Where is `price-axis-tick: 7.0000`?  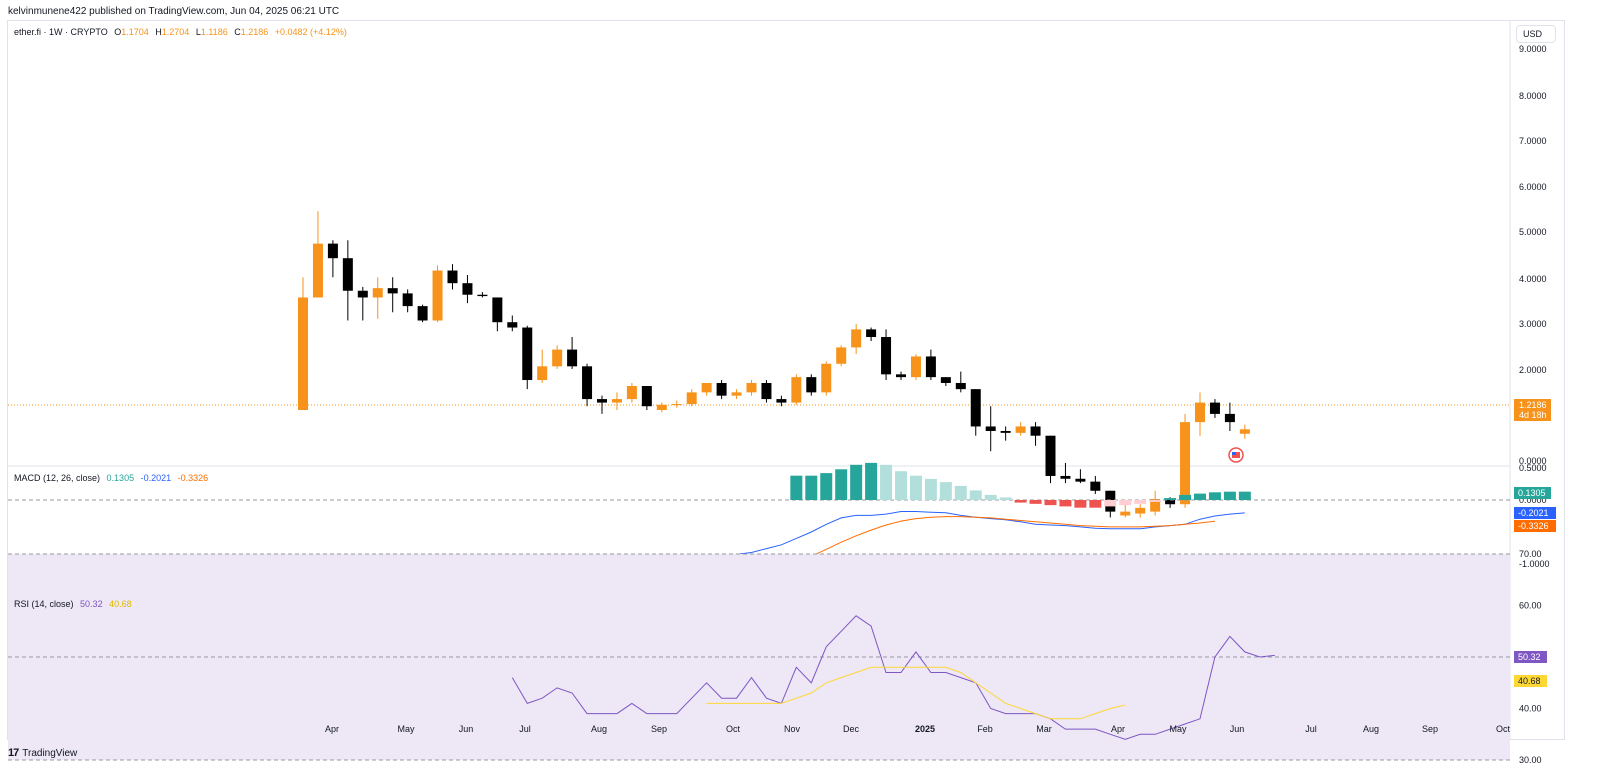
price-axis-tick: 7.0000 is located at coordinates (1533, 141).